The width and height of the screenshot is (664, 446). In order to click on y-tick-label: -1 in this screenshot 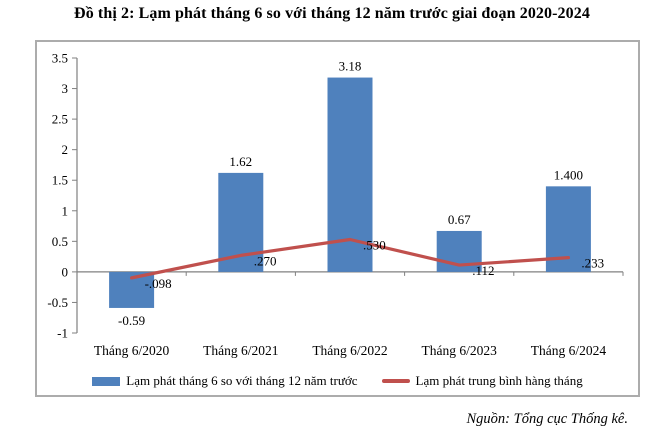, I will do `click(62, 333)`.